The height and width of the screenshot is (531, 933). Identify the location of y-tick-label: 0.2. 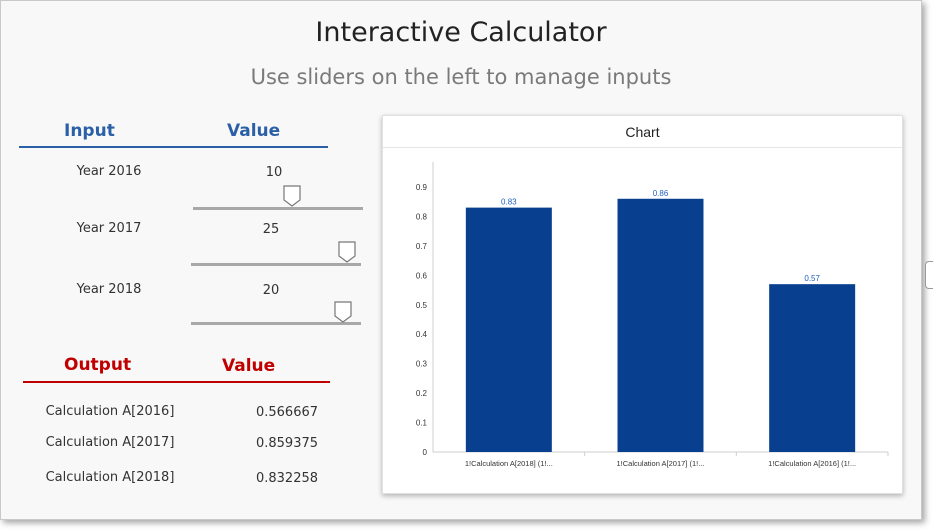
(422, 393).